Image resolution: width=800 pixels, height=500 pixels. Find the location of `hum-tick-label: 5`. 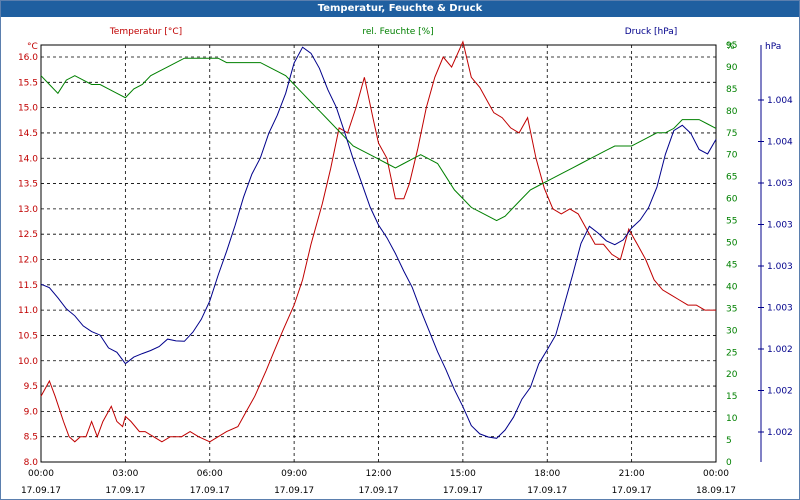

hum-tick-label: 5 is located at coordinates (729, 441).